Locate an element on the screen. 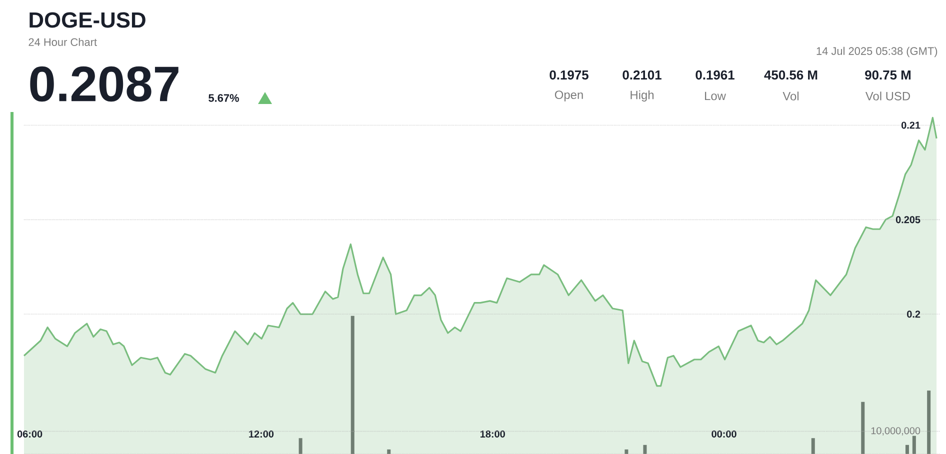  text: Open is located at coordinates (568, 96).